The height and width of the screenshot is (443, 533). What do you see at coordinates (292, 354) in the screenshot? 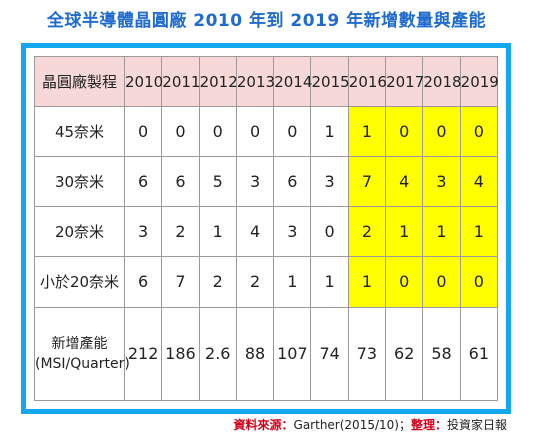
I see `capacity-cell: 107` at bounding box center [292, 354].